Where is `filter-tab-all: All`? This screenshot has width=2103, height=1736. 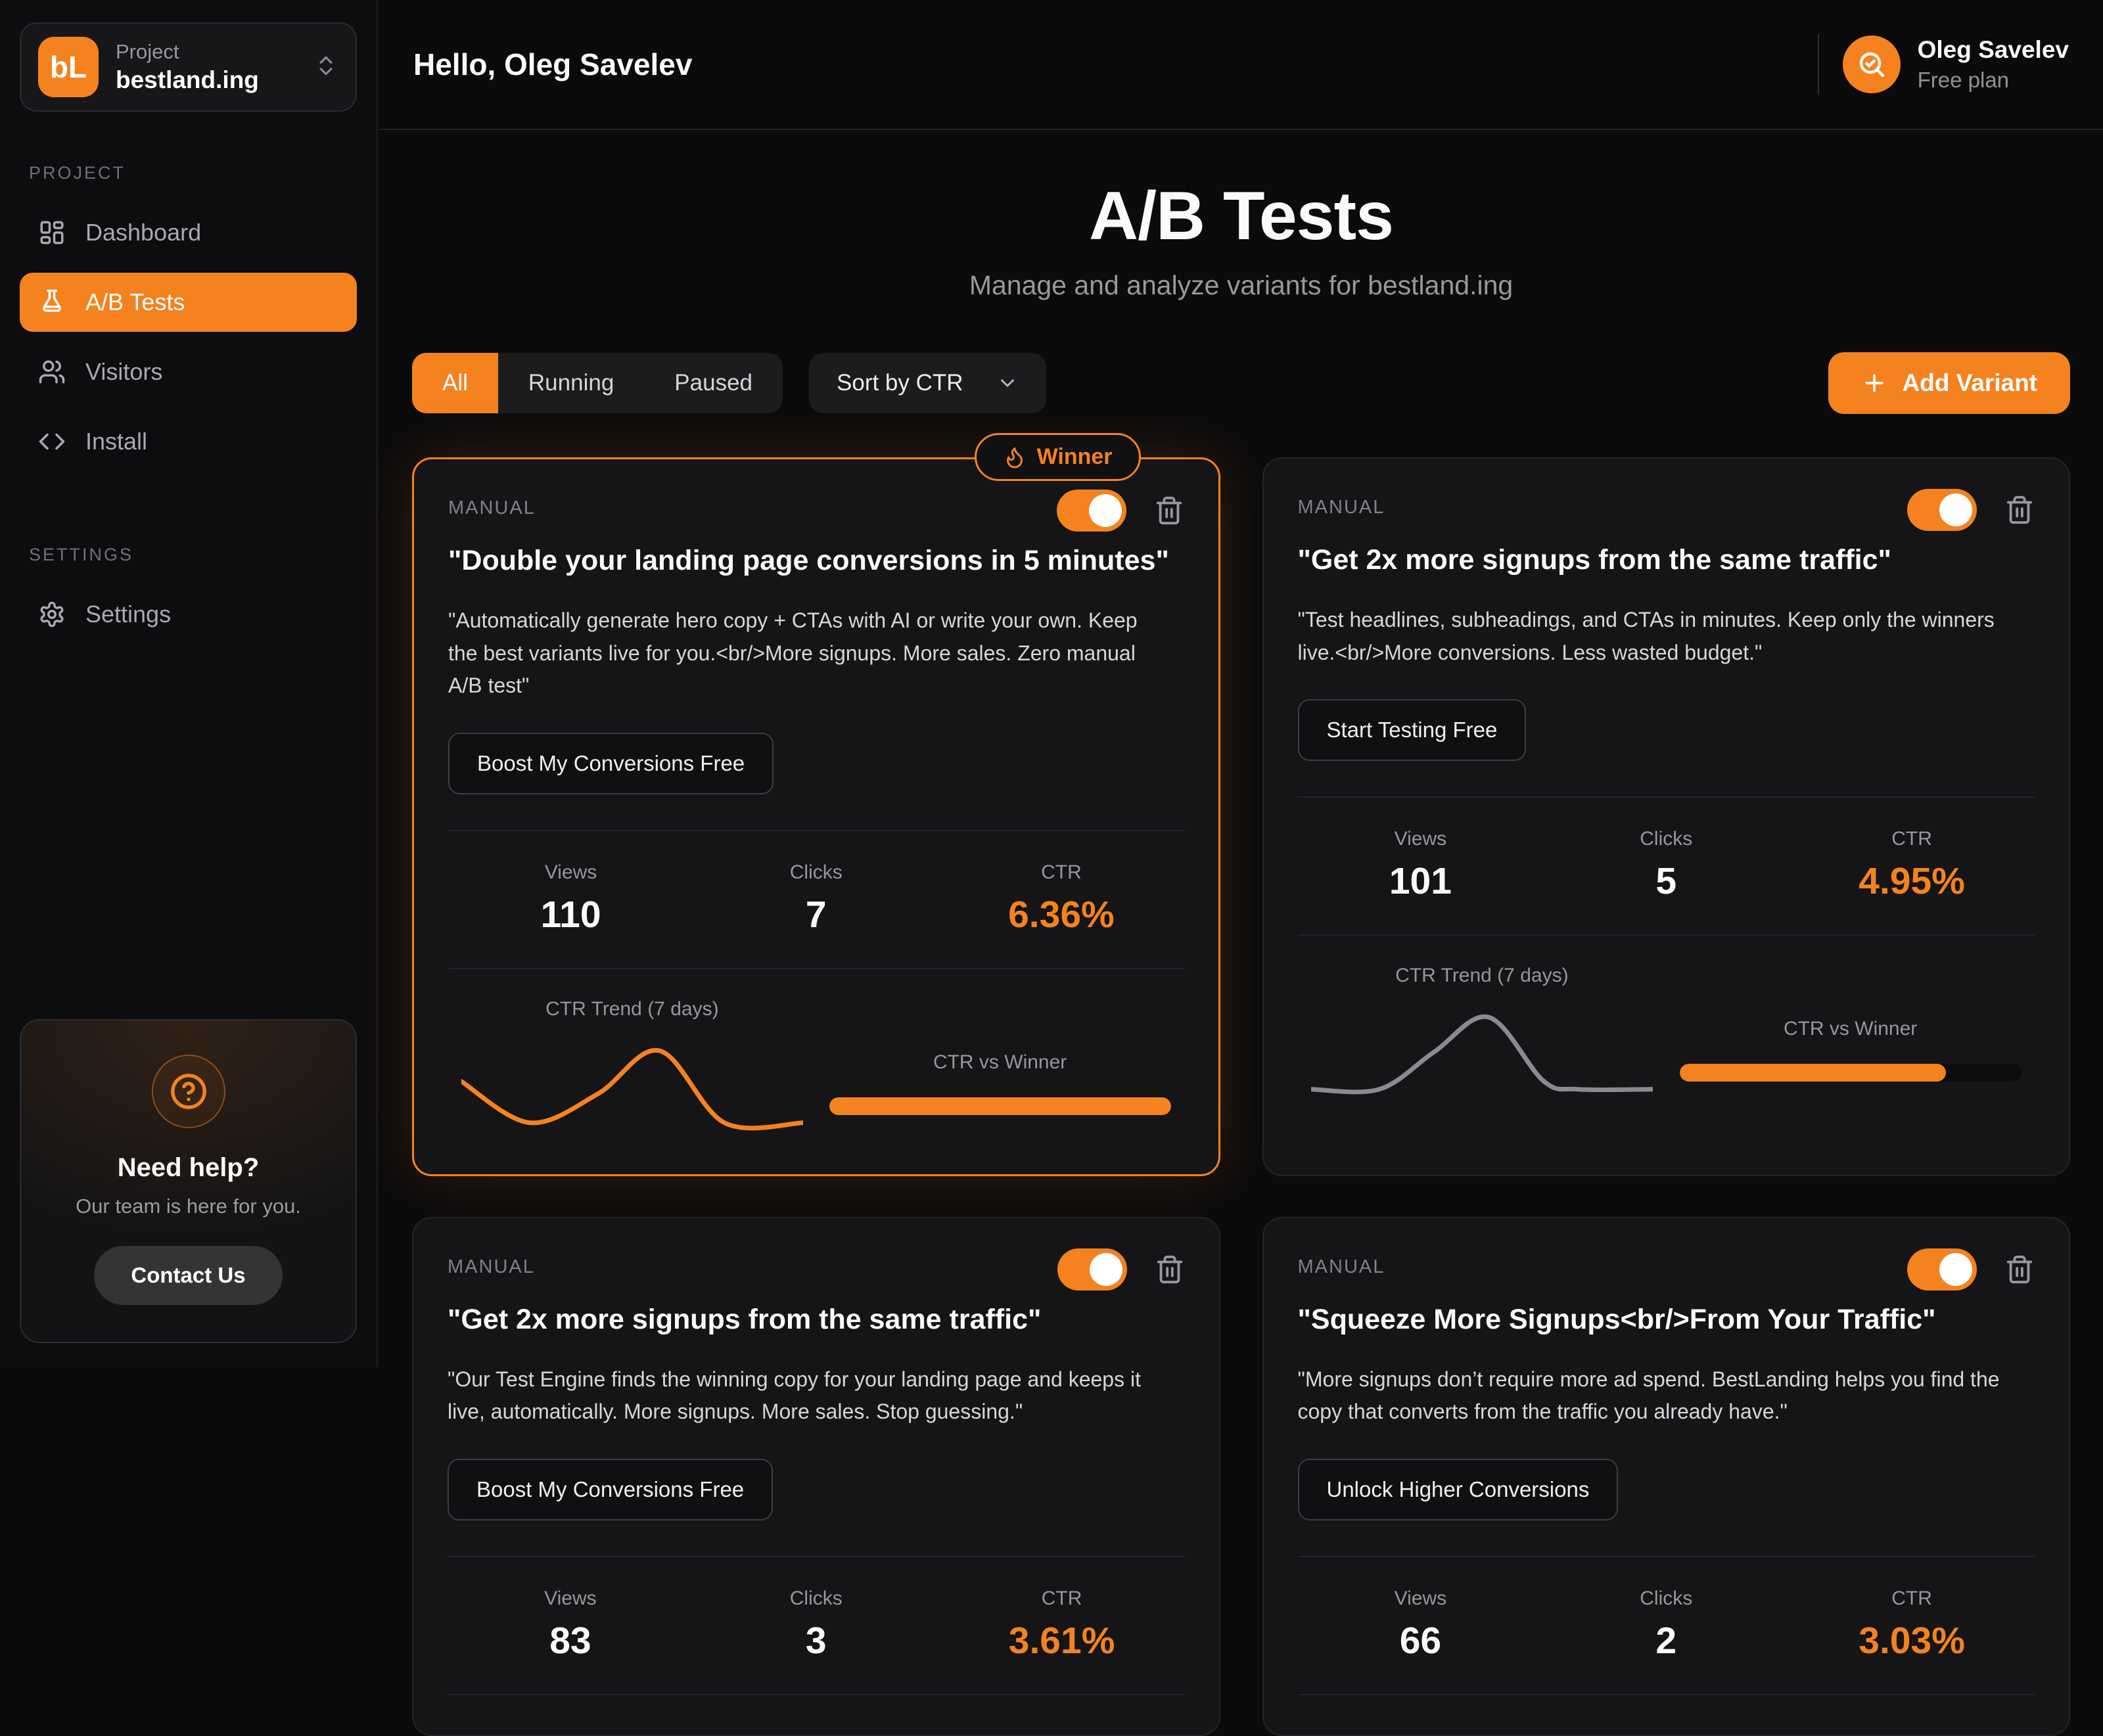
filter-tab-all: All is located at coordinates (455, 383).